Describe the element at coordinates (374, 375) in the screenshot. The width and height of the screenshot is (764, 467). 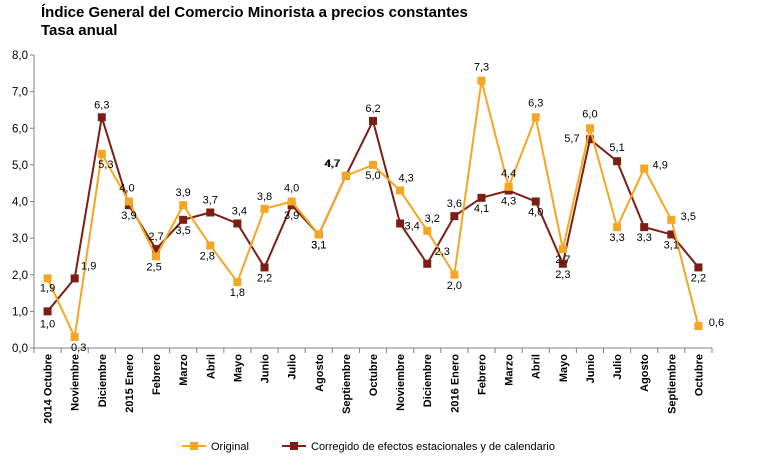
I see `x-tick-label: Octubre` at that location.